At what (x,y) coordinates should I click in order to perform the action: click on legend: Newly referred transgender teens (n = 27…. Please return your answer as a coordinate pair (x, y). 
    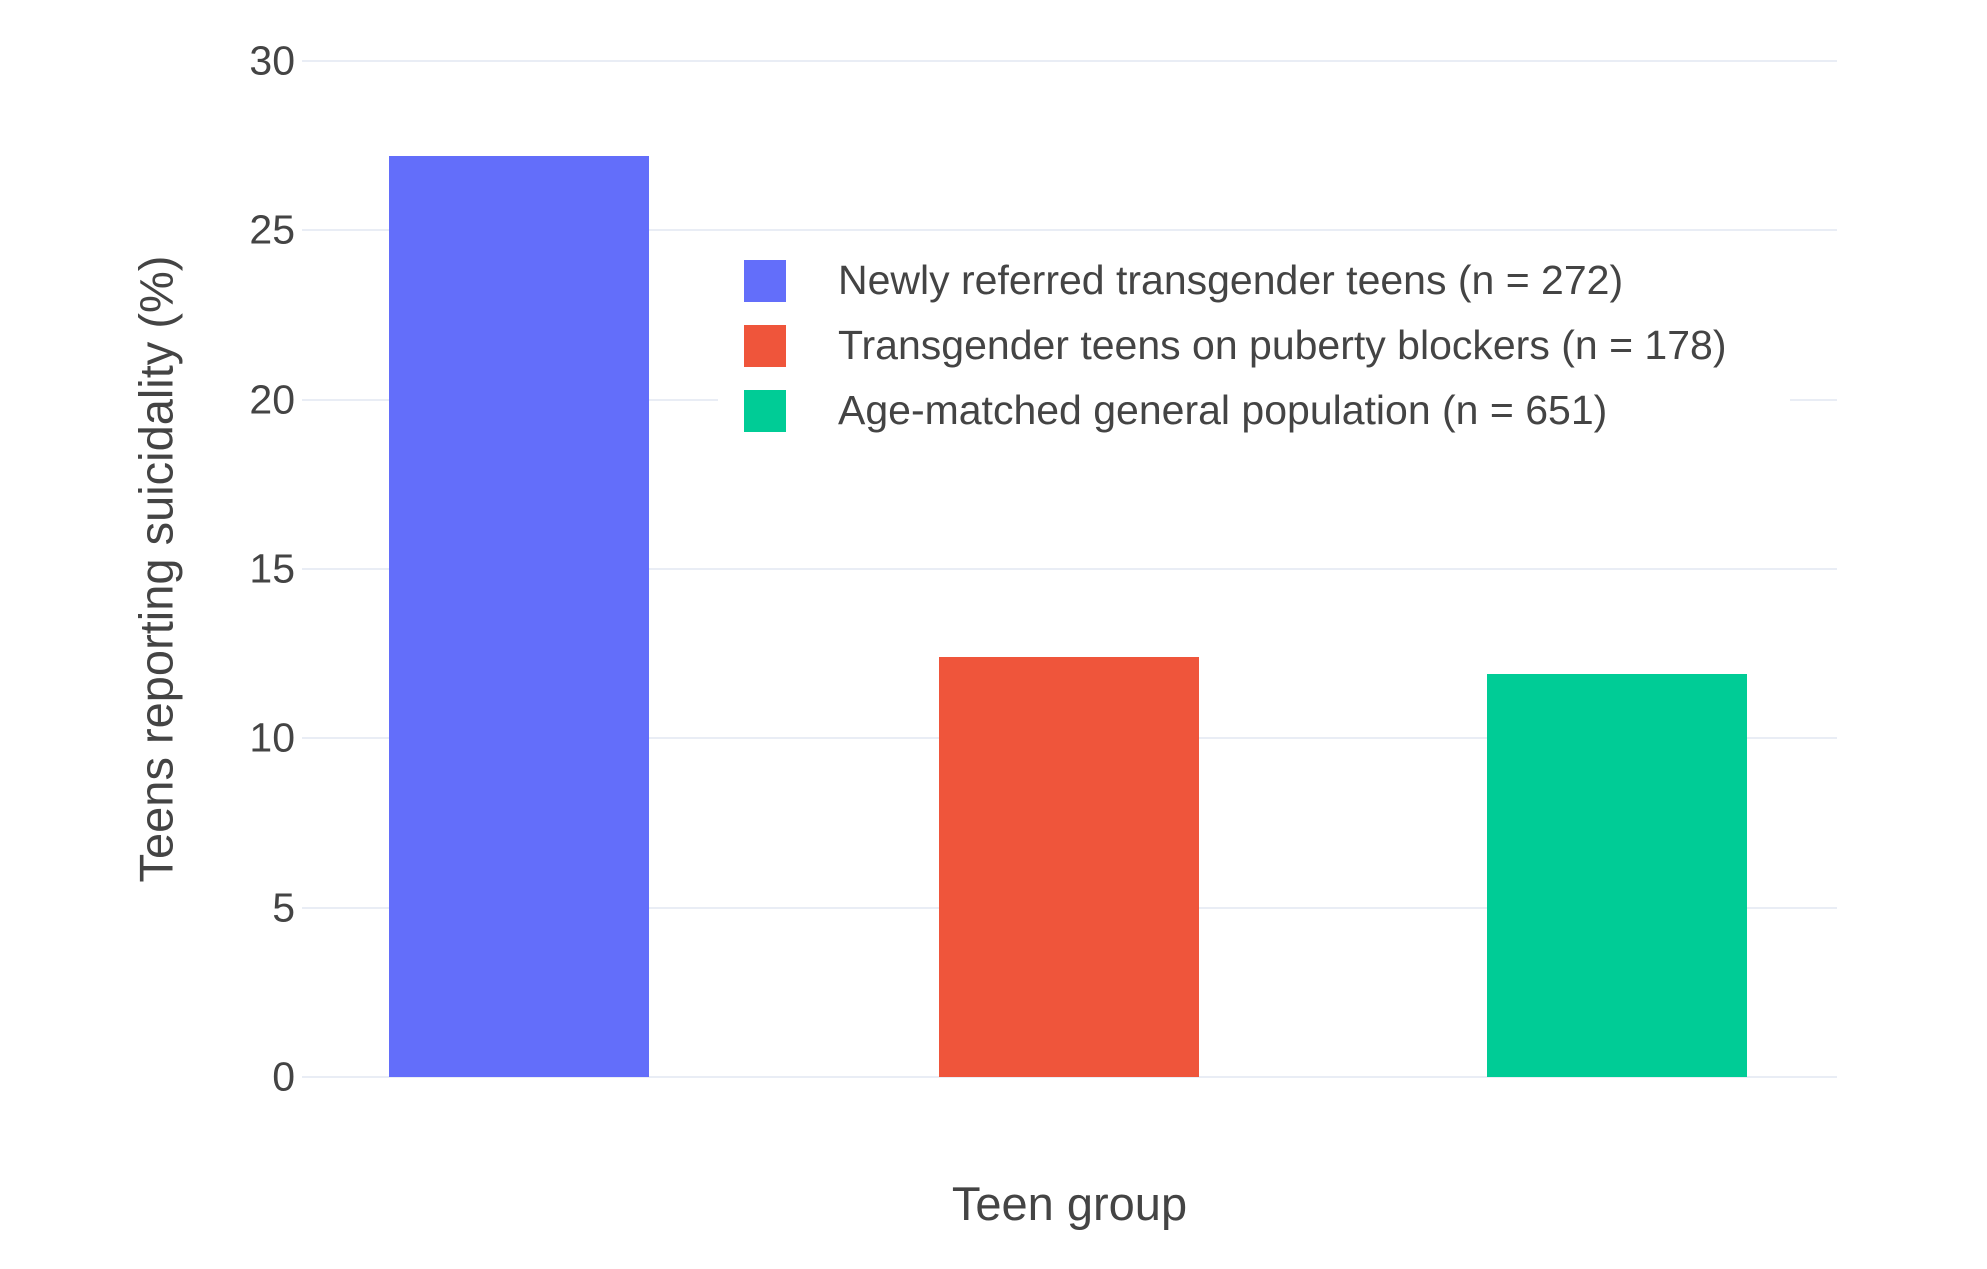
    Looking at the image, I should click on (1254, 345).